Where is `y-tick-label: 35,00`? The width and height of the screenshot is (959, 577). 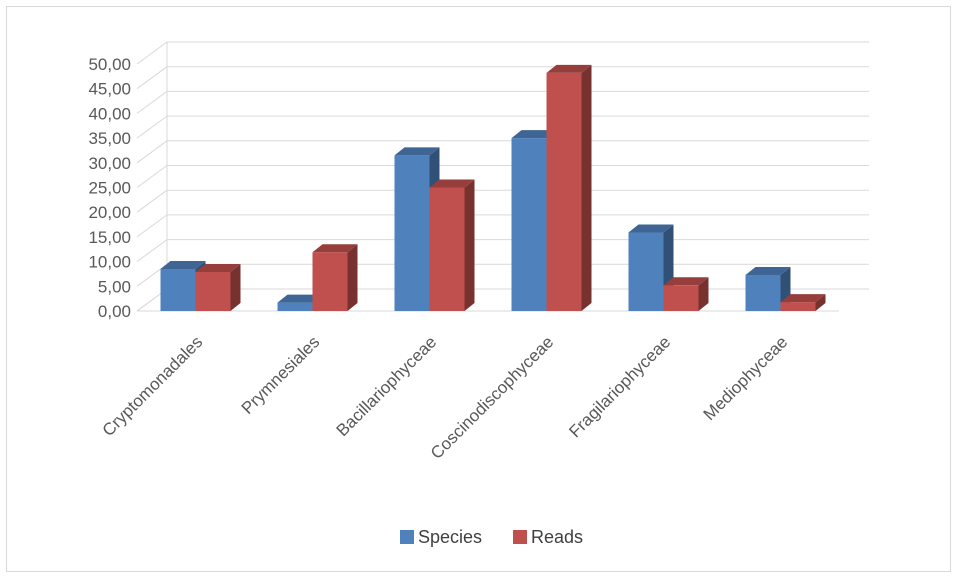 y-tick-label: 35,00 is located at coordinates (109, 138).